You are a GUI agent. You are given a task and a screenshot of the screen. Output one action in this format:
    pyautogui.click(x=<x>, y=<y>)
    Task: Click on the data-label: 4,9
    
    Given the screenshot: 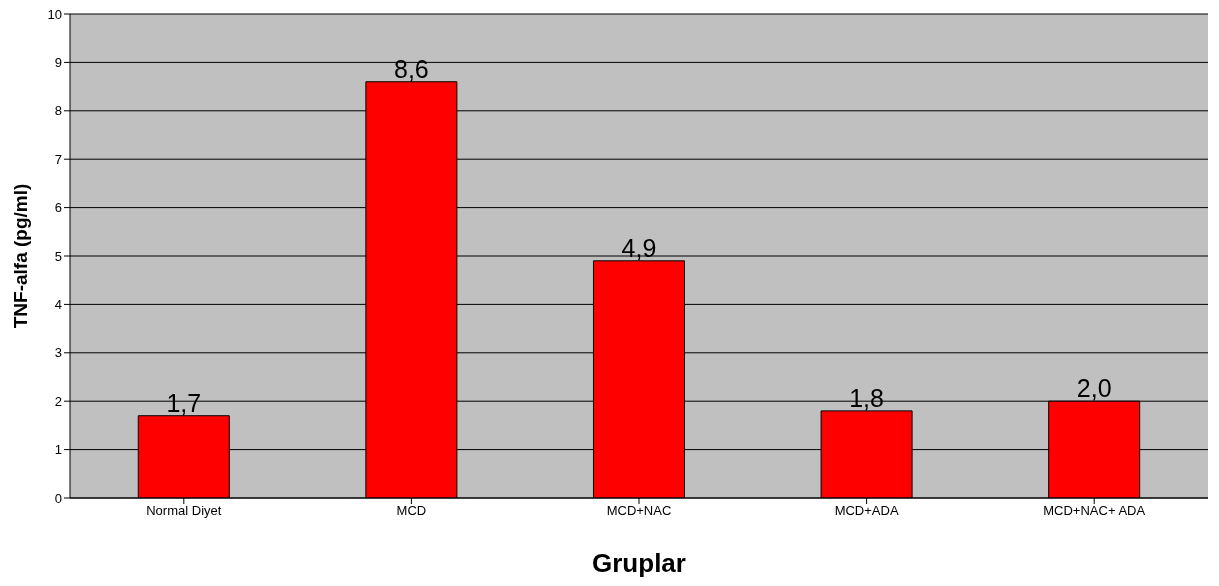 What is the action you would take?
    pyautogui.click(x=639, y=247)
    